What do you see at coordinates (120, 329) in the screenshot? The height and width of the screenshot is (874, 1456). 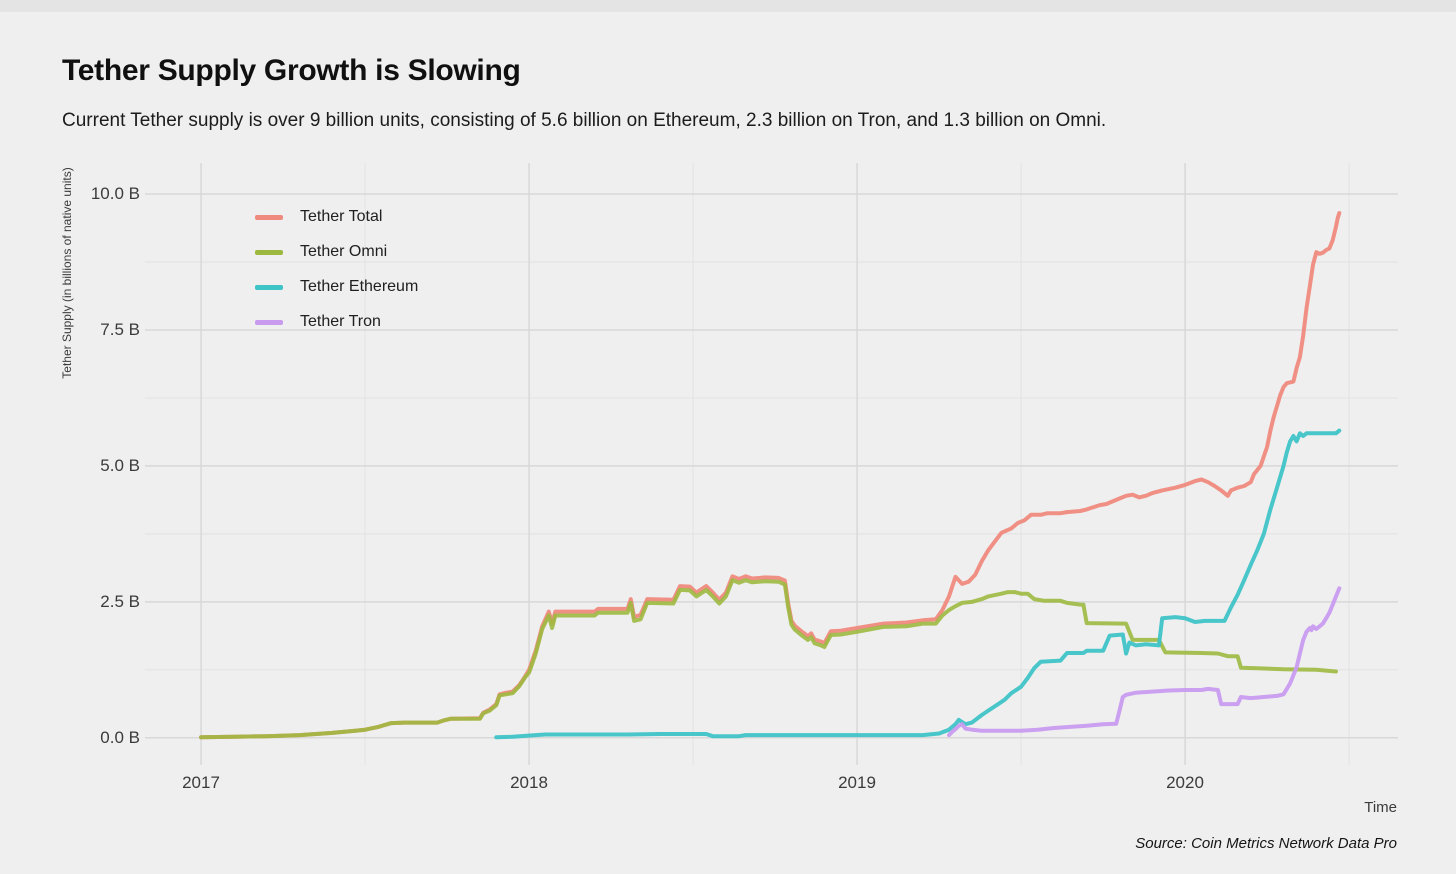 I see `y-tick-label-3: 7.5 B` at bounding box center [120, 329].